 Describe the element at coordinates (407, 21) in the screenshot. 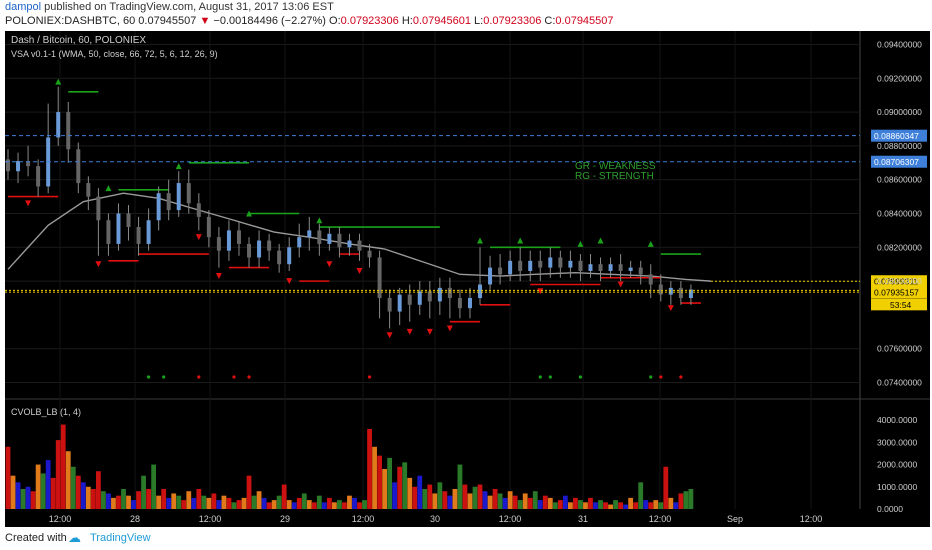

I see `high-label: H:` at that location.